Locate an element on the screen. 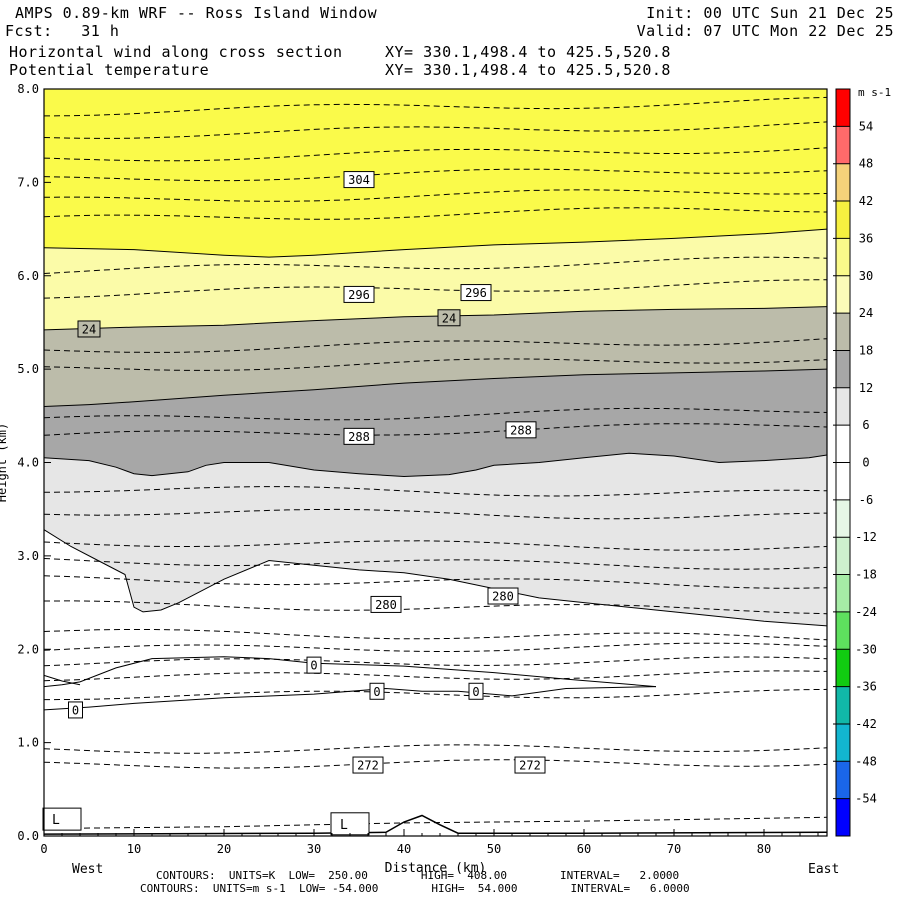 This screenshot has height=900, width=900. colorbar-label: 54 is located at coordinates (866, 126).